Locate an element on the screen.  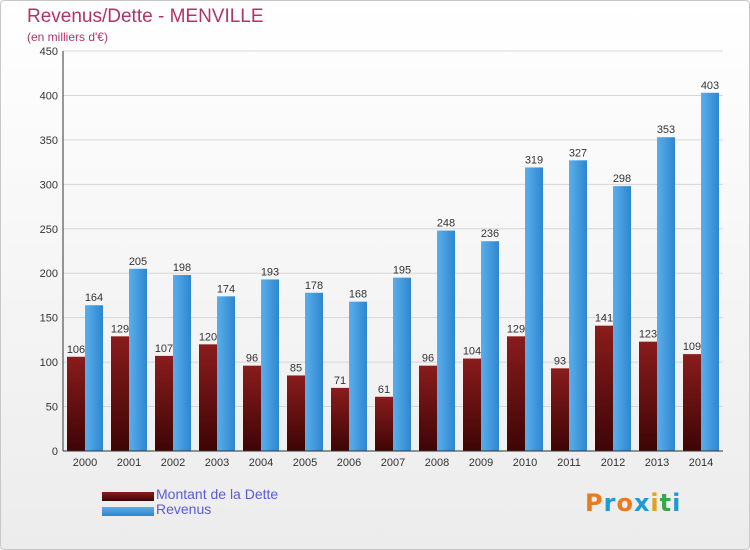
proxiti-logo: Proxiti is located at coordinates (633, 503).